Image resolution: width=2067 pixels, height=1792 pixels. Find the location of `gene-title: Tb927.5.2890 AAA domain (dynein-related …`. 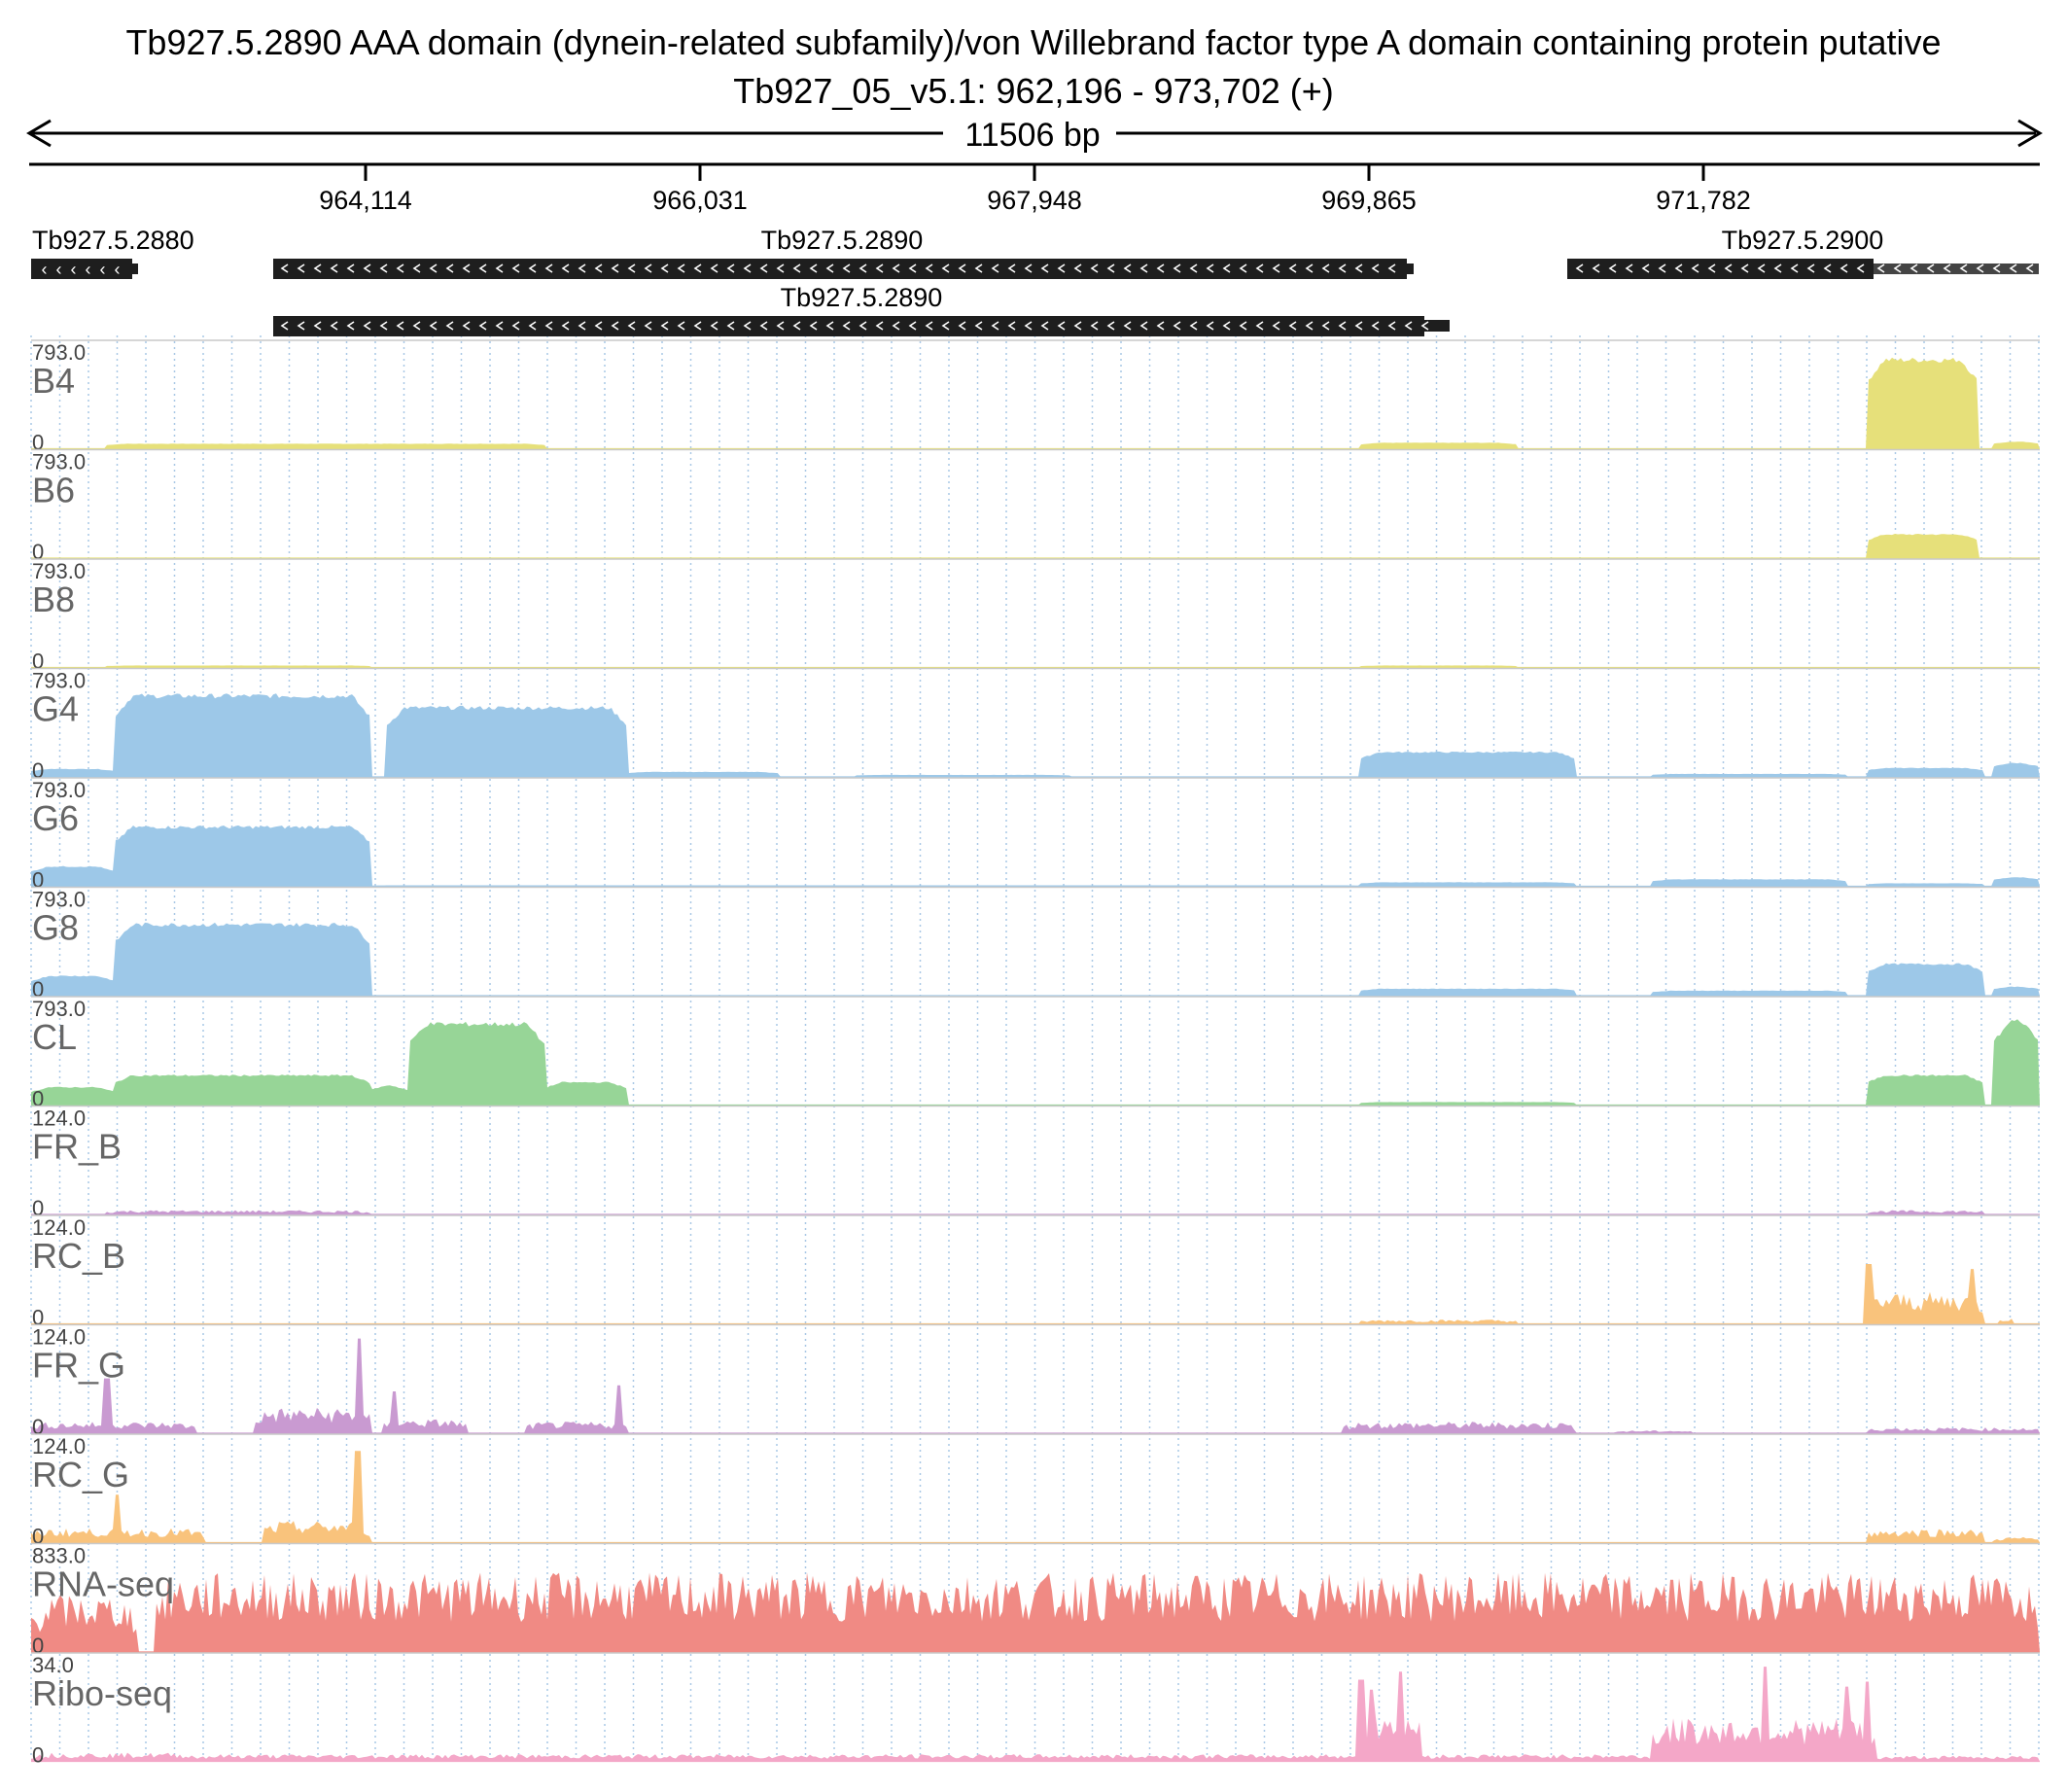

gene-title: Tb927.5.2890 AAA domain (dynein-related … is located at coordinates (1033, 42).